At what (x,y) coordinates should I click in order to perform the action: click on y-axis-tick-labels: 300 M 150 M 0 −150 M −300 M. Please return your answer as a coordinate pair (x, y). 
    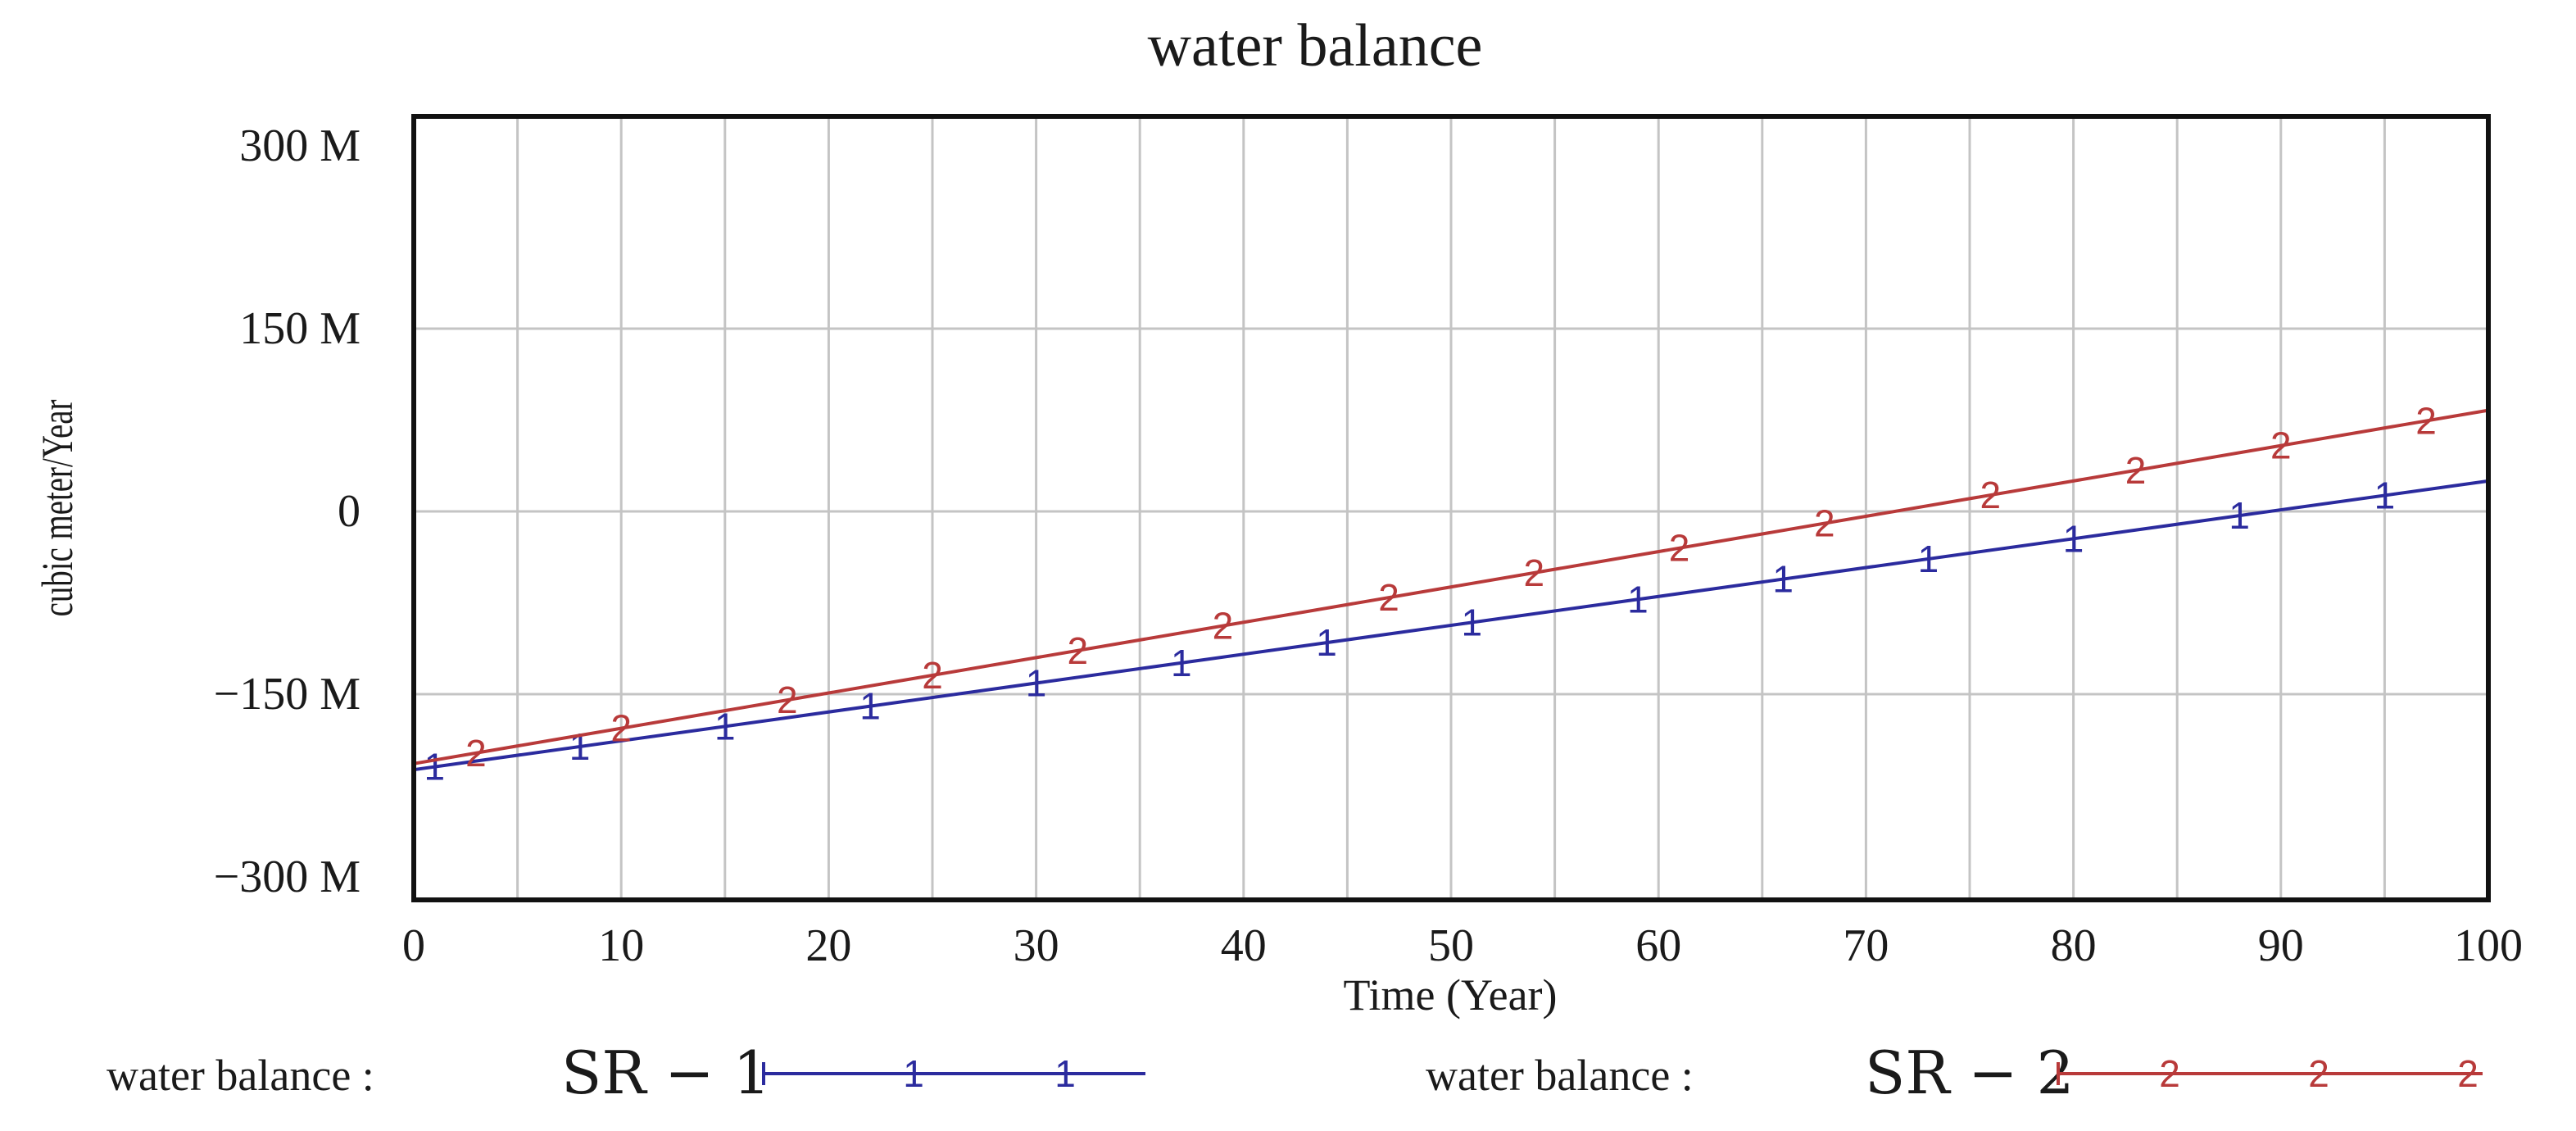
    Looking at the image, I should click on (287, 511).